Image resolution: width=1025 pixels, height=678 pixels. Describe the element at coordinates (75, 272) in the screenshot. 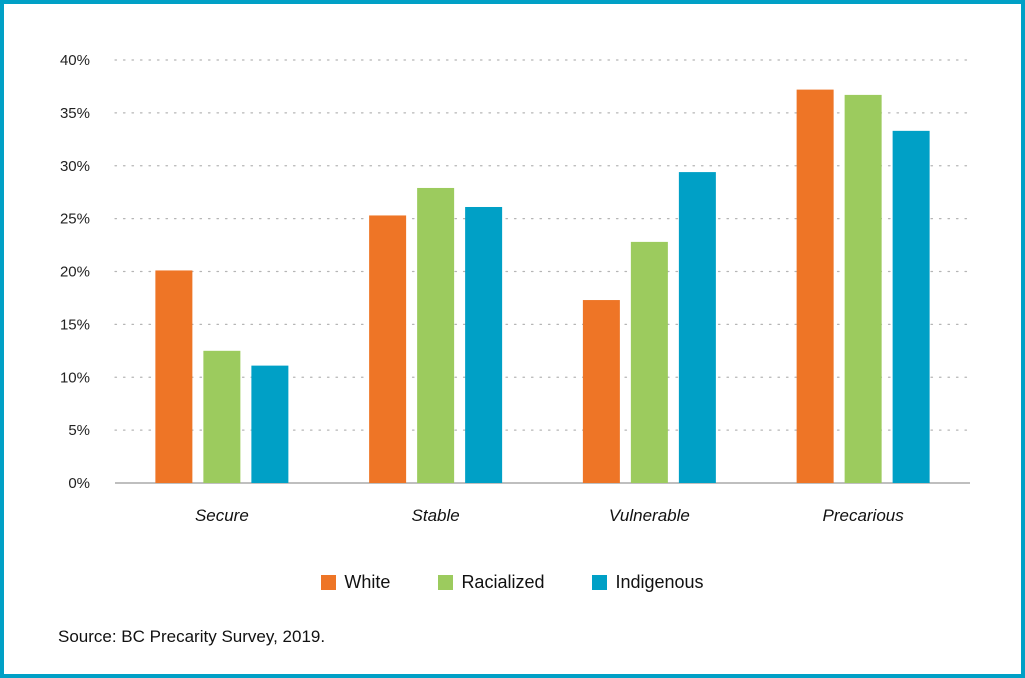

I see `y-tick-label: 20%` at that location.